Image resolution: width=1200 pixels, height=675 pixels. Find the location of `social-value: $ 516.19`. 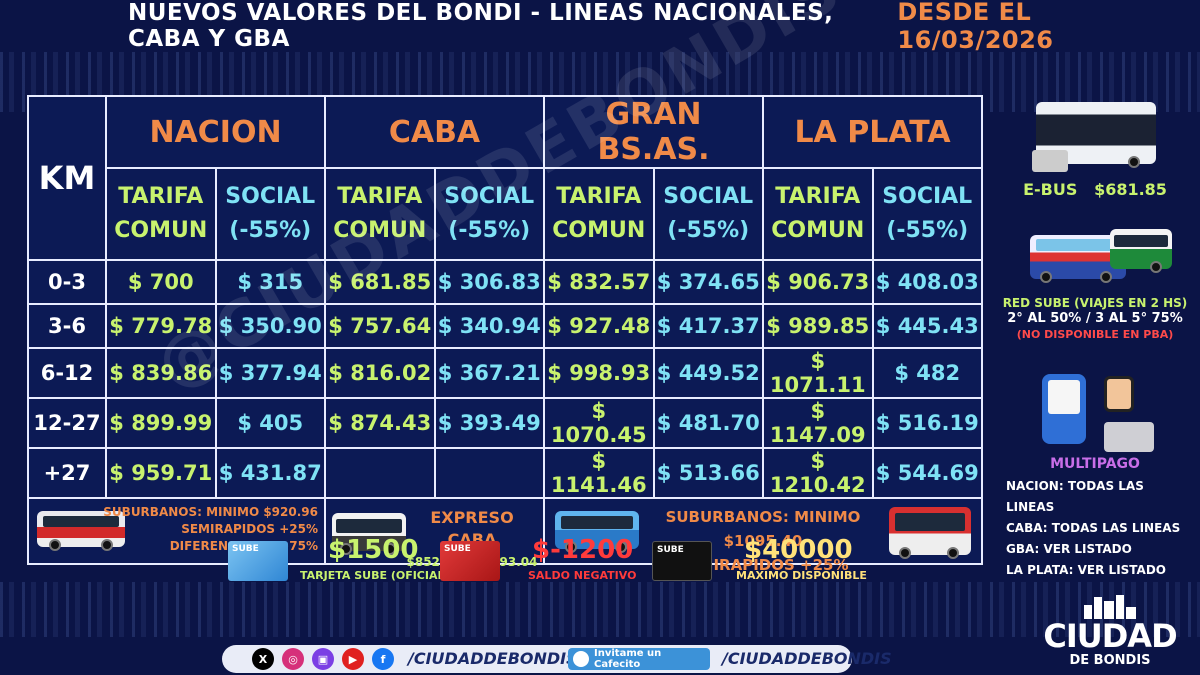

social-value: $ 516.19 is located at coordinates (927, 423).